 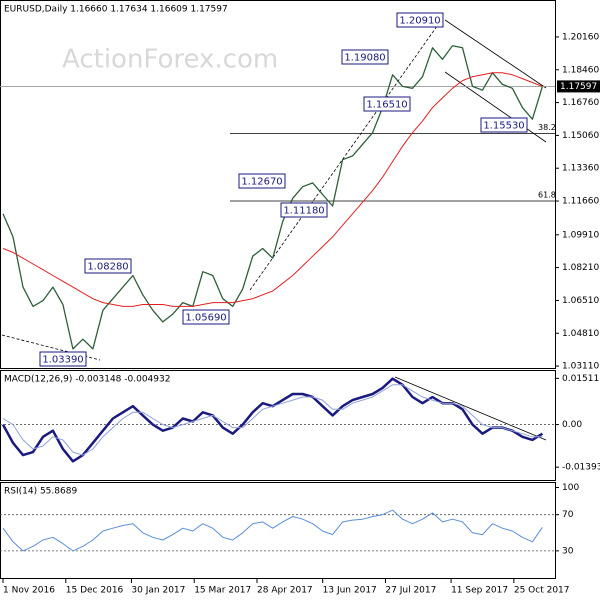 What do you see at coordinates (580, 301) in the screenshot?
I see `y-tick-label: 1.06510` at bounding box center [580, 301].